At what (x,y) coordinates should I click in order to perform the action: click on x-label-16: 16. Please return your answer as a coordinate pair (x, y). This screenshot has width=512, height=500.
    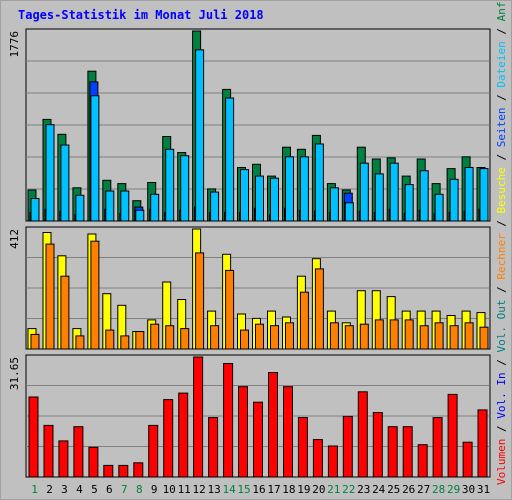
    Looking at the image, I should click on (258, 489).